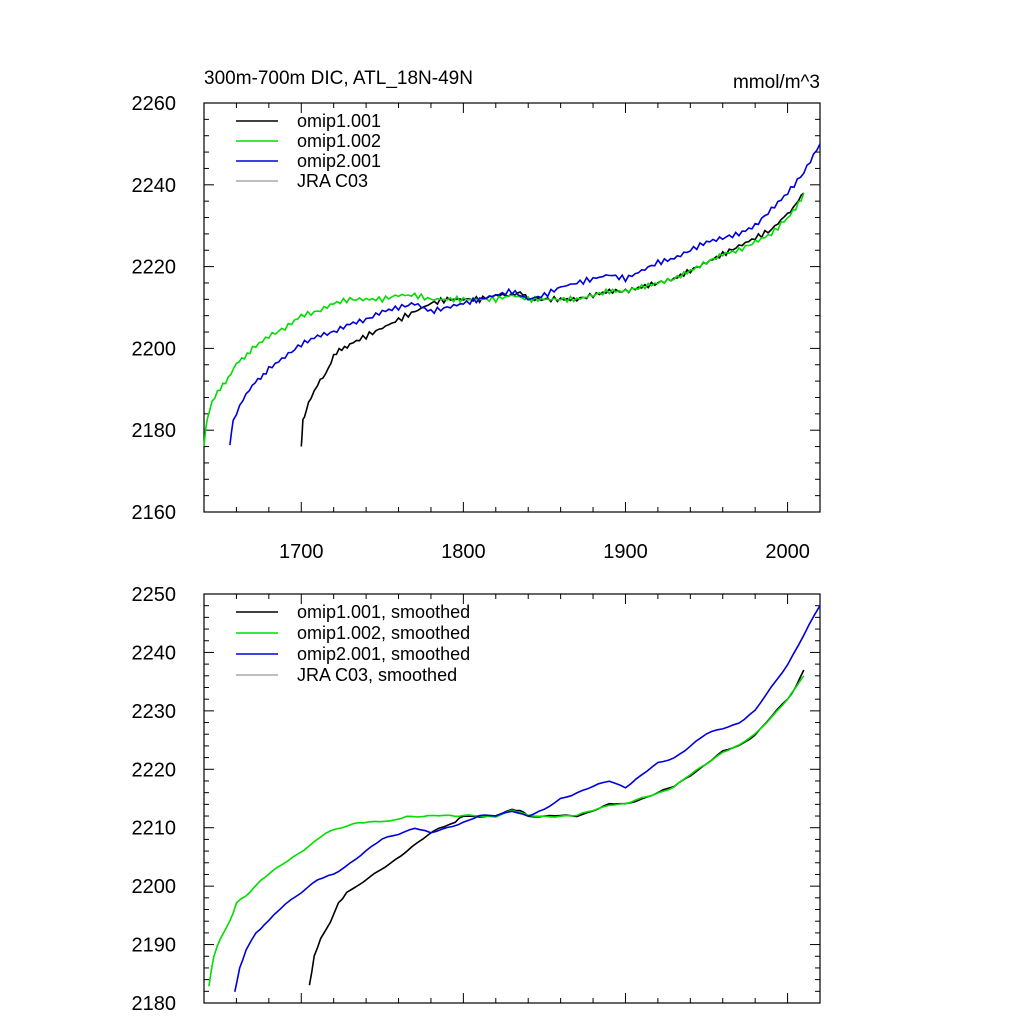  What do you see at coordinates (338, 78) in the screenshot?
I see `chart-title: 300m-700m DIC, ATL_18N-49N` at bounding box center [338, 78].